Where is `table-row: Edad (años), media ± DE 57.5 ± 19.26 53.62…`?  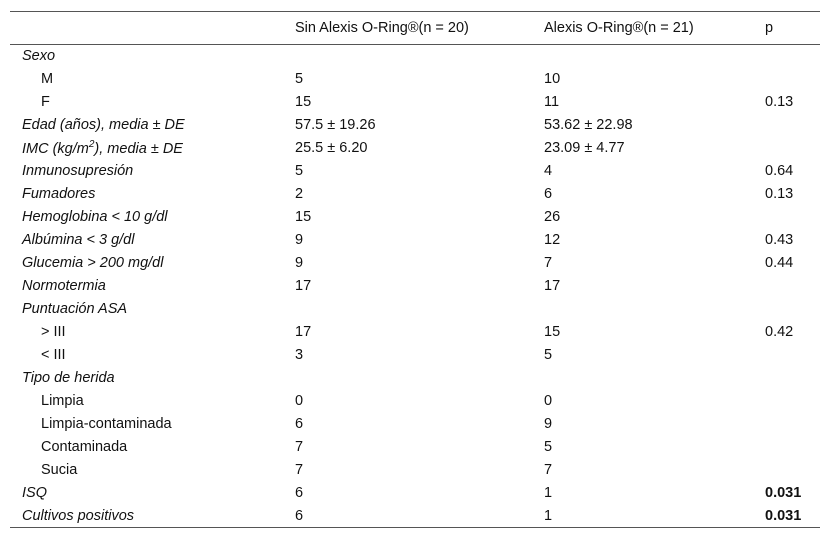
table-row: Edad (años), media ± DE 57.5 ± 19.26 53.62… is located at coordinates (415, 125).